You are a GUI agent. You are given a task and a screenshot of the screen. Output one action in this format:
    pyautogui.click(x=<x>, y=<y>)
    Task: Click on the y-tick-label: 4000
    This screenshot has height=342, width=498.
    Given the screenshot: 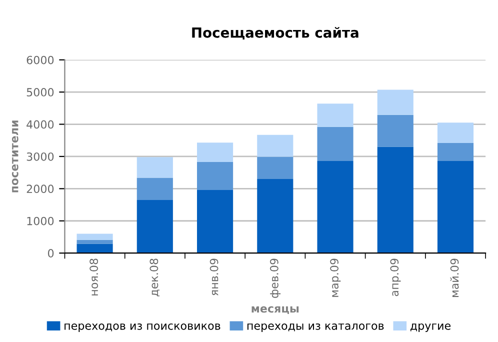 What is the action you would take?
    pyautogui.click(x=40, y=124)
    